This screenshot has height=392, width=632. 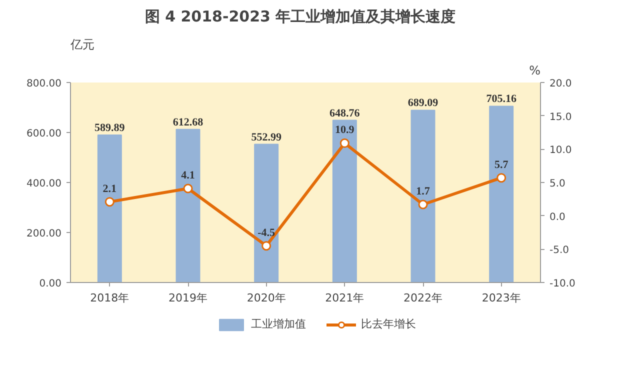 What do you see at coordinates (267, 232) in the screenshot?
I see `data-label: -4.5` at bounding box center [267, 232].